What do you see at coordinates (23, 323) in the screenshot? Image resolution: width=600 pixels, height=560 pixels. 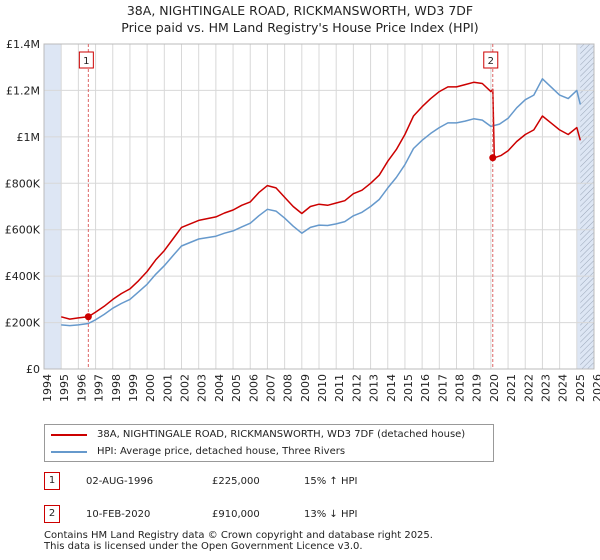 I see `y-tick-label: £200K` at bounding box center [23, 323].